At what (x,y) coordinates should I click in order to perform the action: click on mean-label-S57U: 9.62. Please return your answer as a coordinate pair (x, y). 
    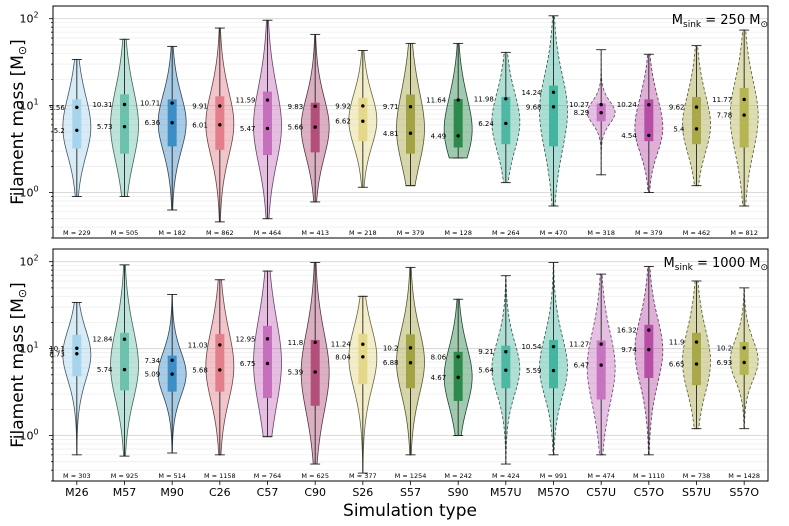
    Looking at the image, I should click on (677, 108).